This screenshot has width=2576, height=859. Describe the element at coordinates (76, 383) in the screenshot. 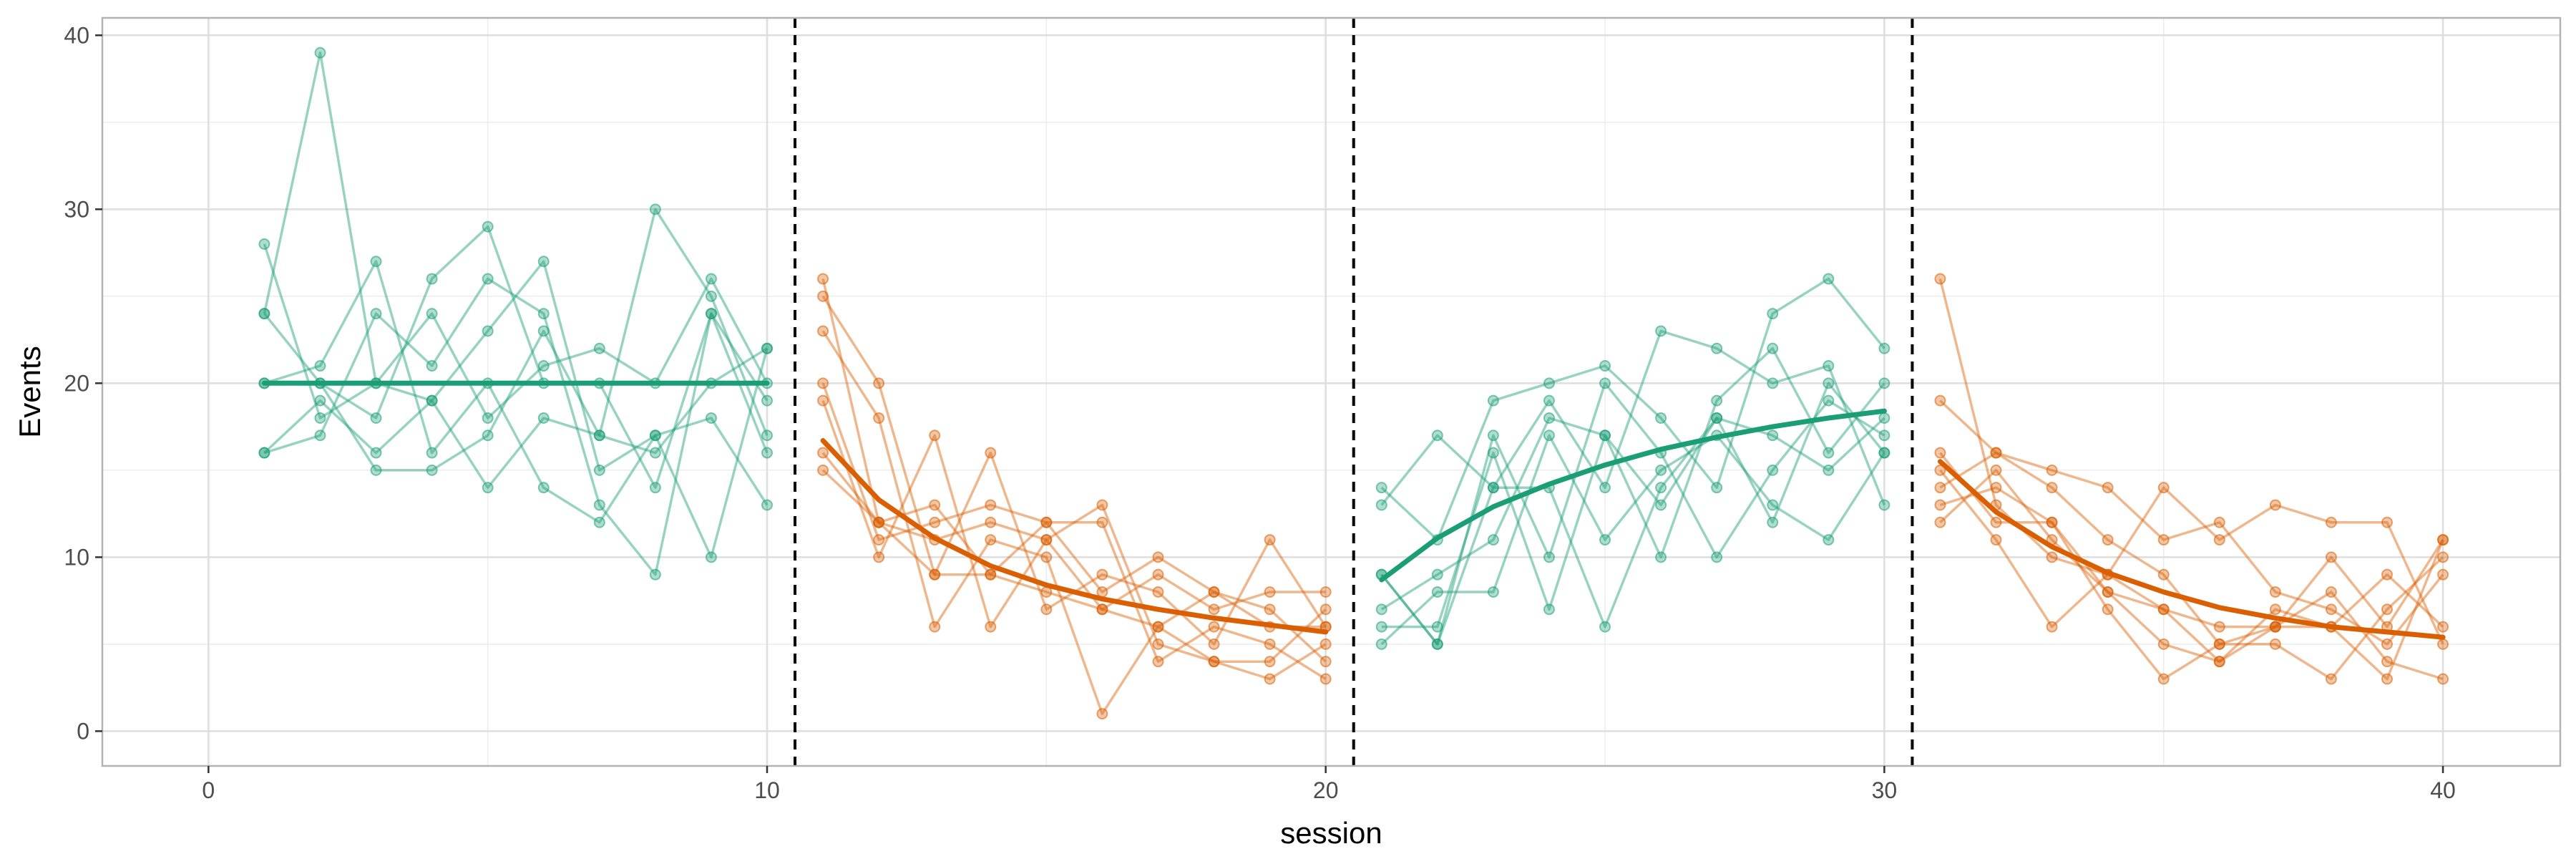

I see `y-tick-label: 20` at that location.